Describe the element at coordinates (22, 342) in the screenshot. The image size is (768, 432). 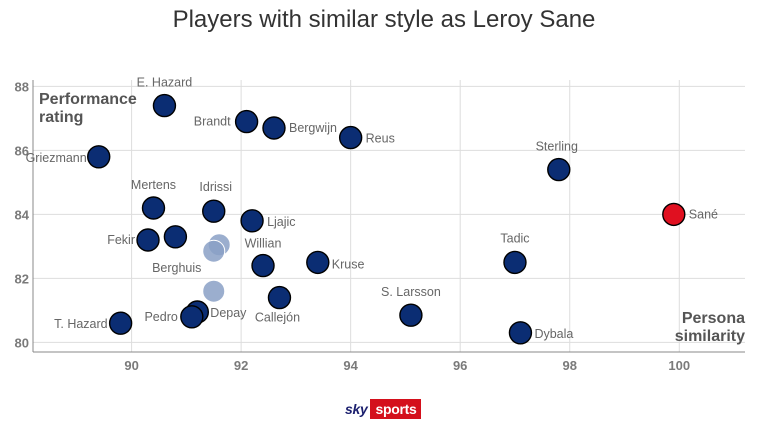
I see `y-tick-label: 80` at that location.